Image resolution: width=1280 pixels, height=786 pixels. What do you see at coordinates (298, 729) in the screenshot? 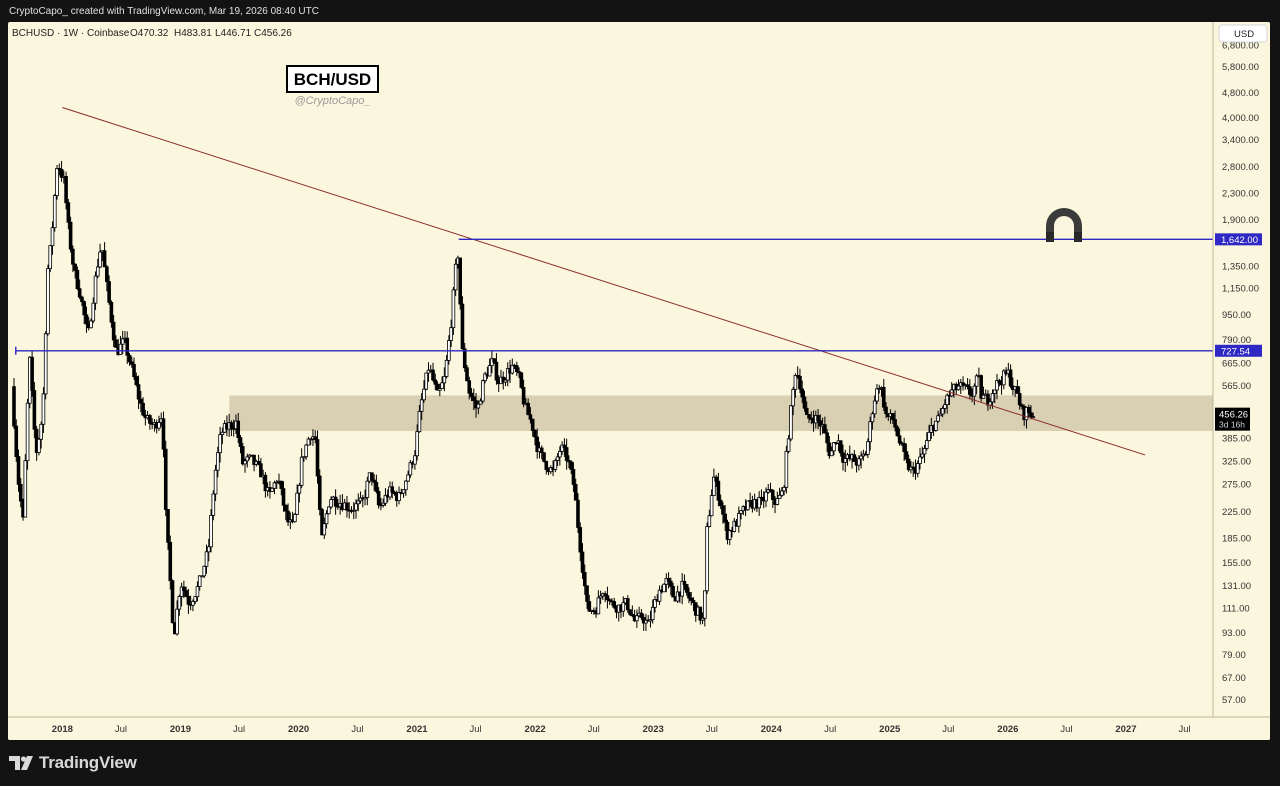
I see `time-tick-label: 2020` at bounding box center [298, 729].